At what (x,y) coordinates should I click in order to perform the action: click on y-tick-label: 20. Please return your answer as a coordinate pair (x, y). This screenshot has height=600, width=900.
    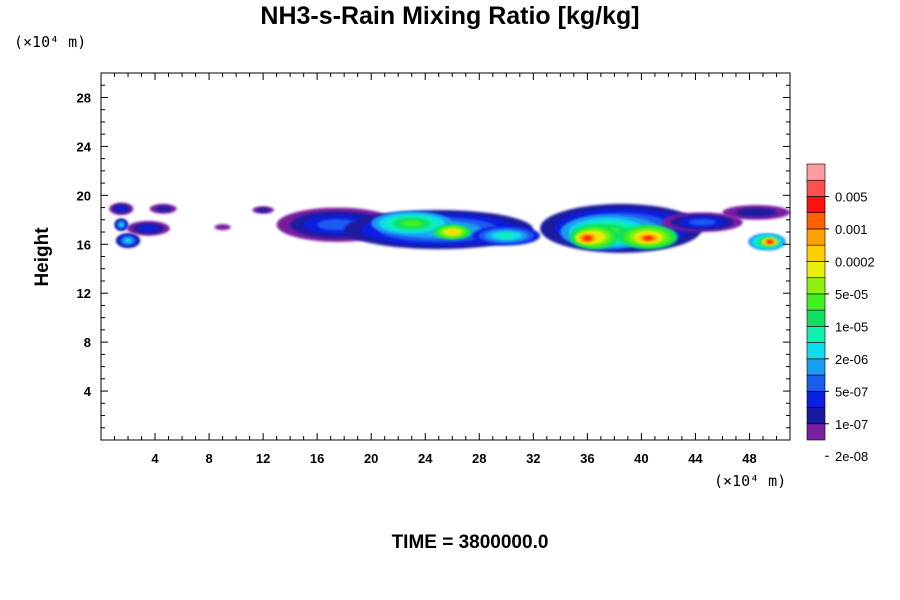
    Looking at the image, I should click on (84, 195).